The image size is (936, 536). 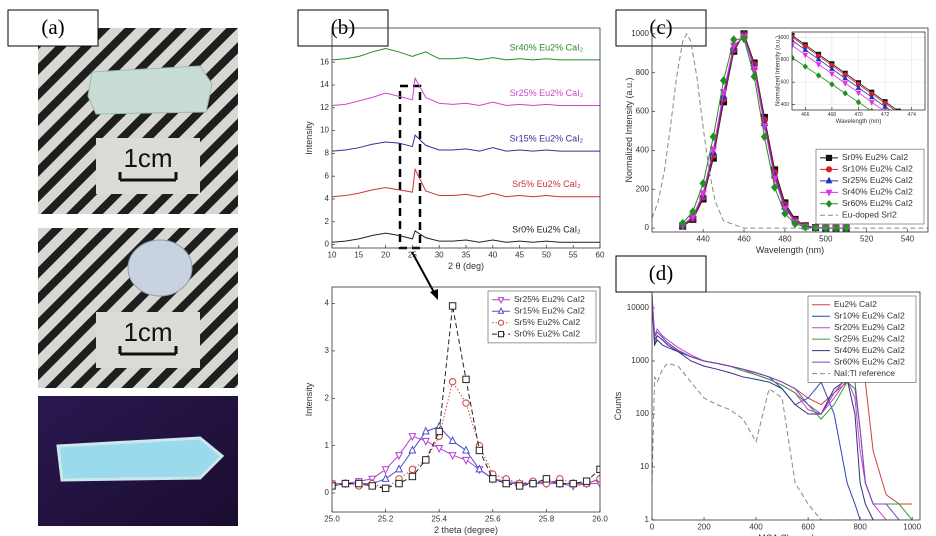 What do you see at coordinates (638, 307) in the screenshot?
I see `y-tick-label: 10000` at bounding box center [638, 307].